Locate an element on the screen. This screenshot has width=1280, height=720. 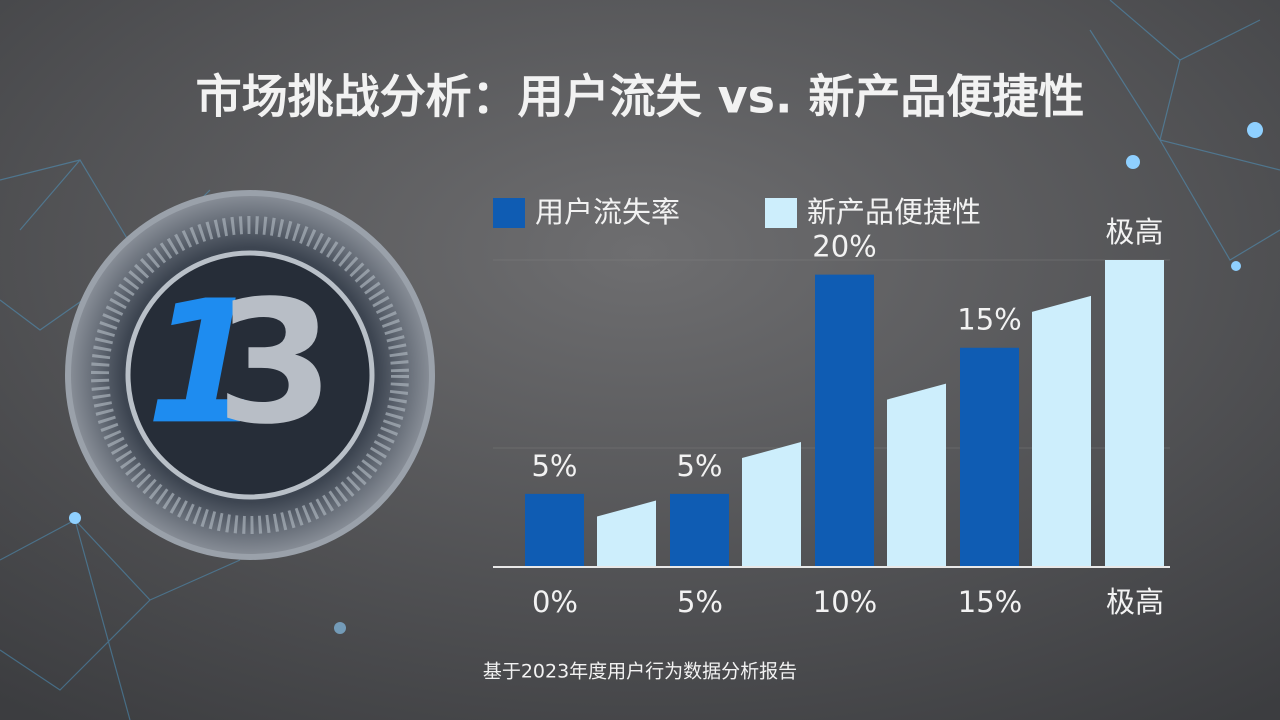
logo-digit: 1 is located at coordinates (205, 363).